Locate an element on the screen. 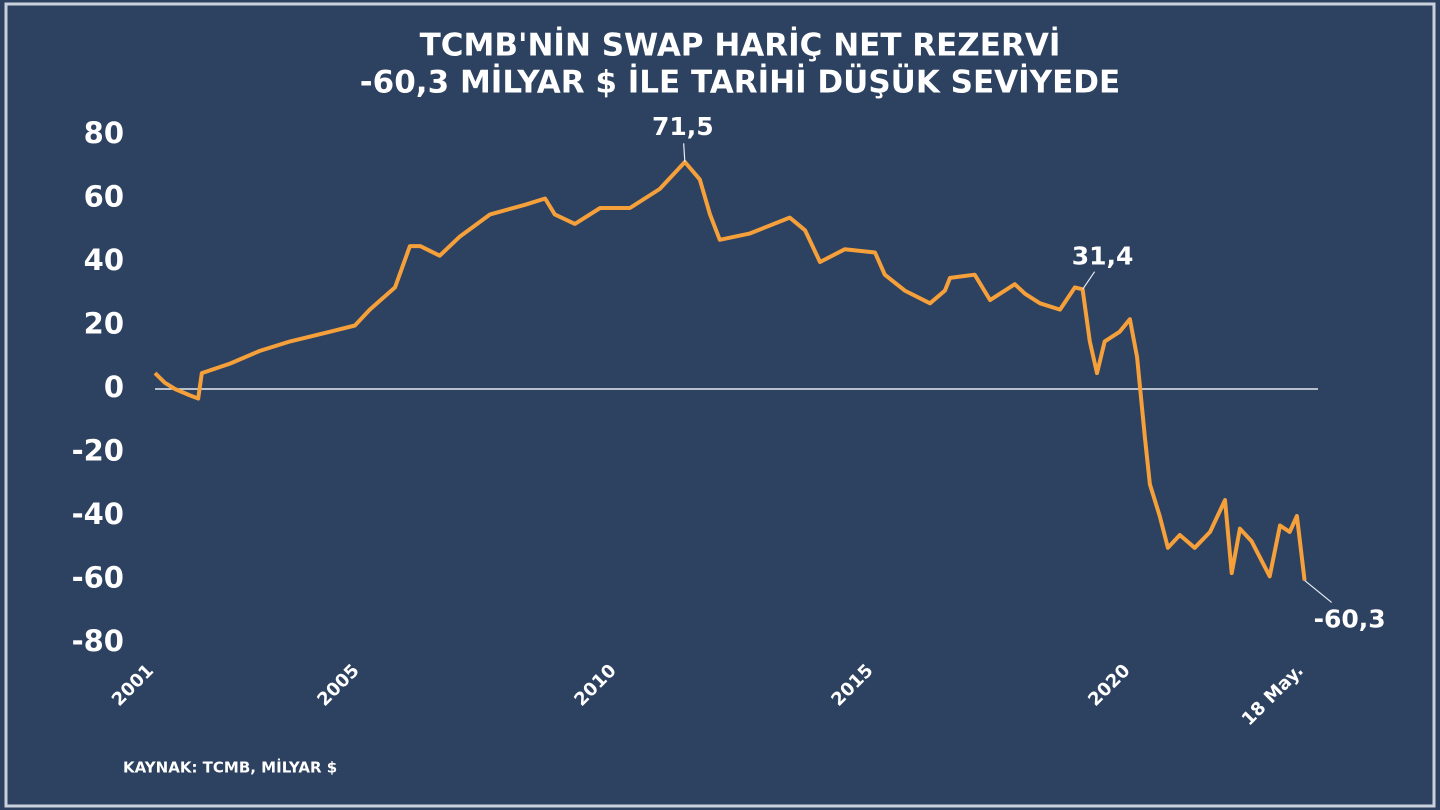  y-tick-label: 80 is located at coordinates (104, 133).